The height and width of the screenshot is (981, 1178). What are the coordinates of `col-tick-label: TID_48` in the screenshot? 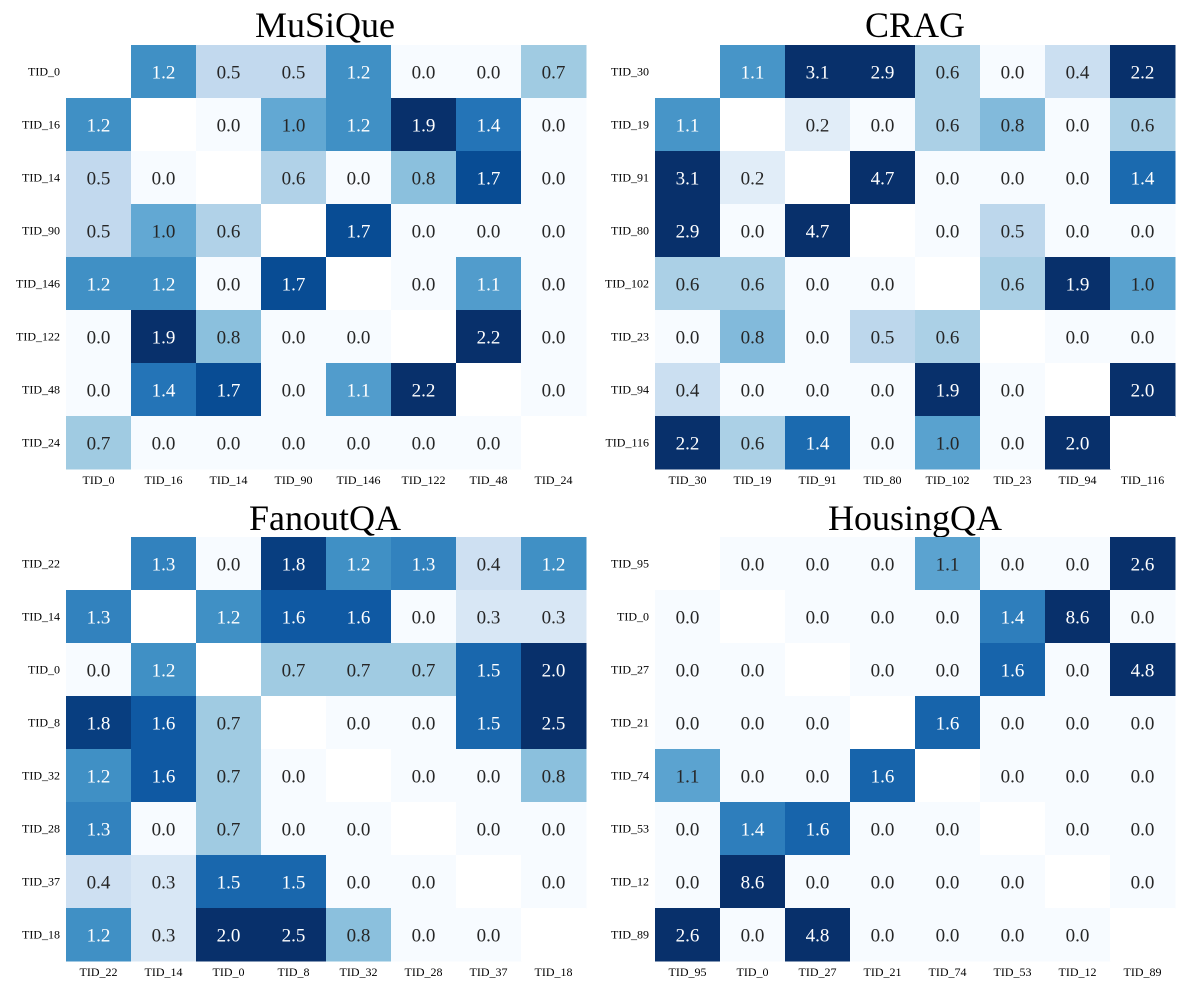 It's located at (489, 480).